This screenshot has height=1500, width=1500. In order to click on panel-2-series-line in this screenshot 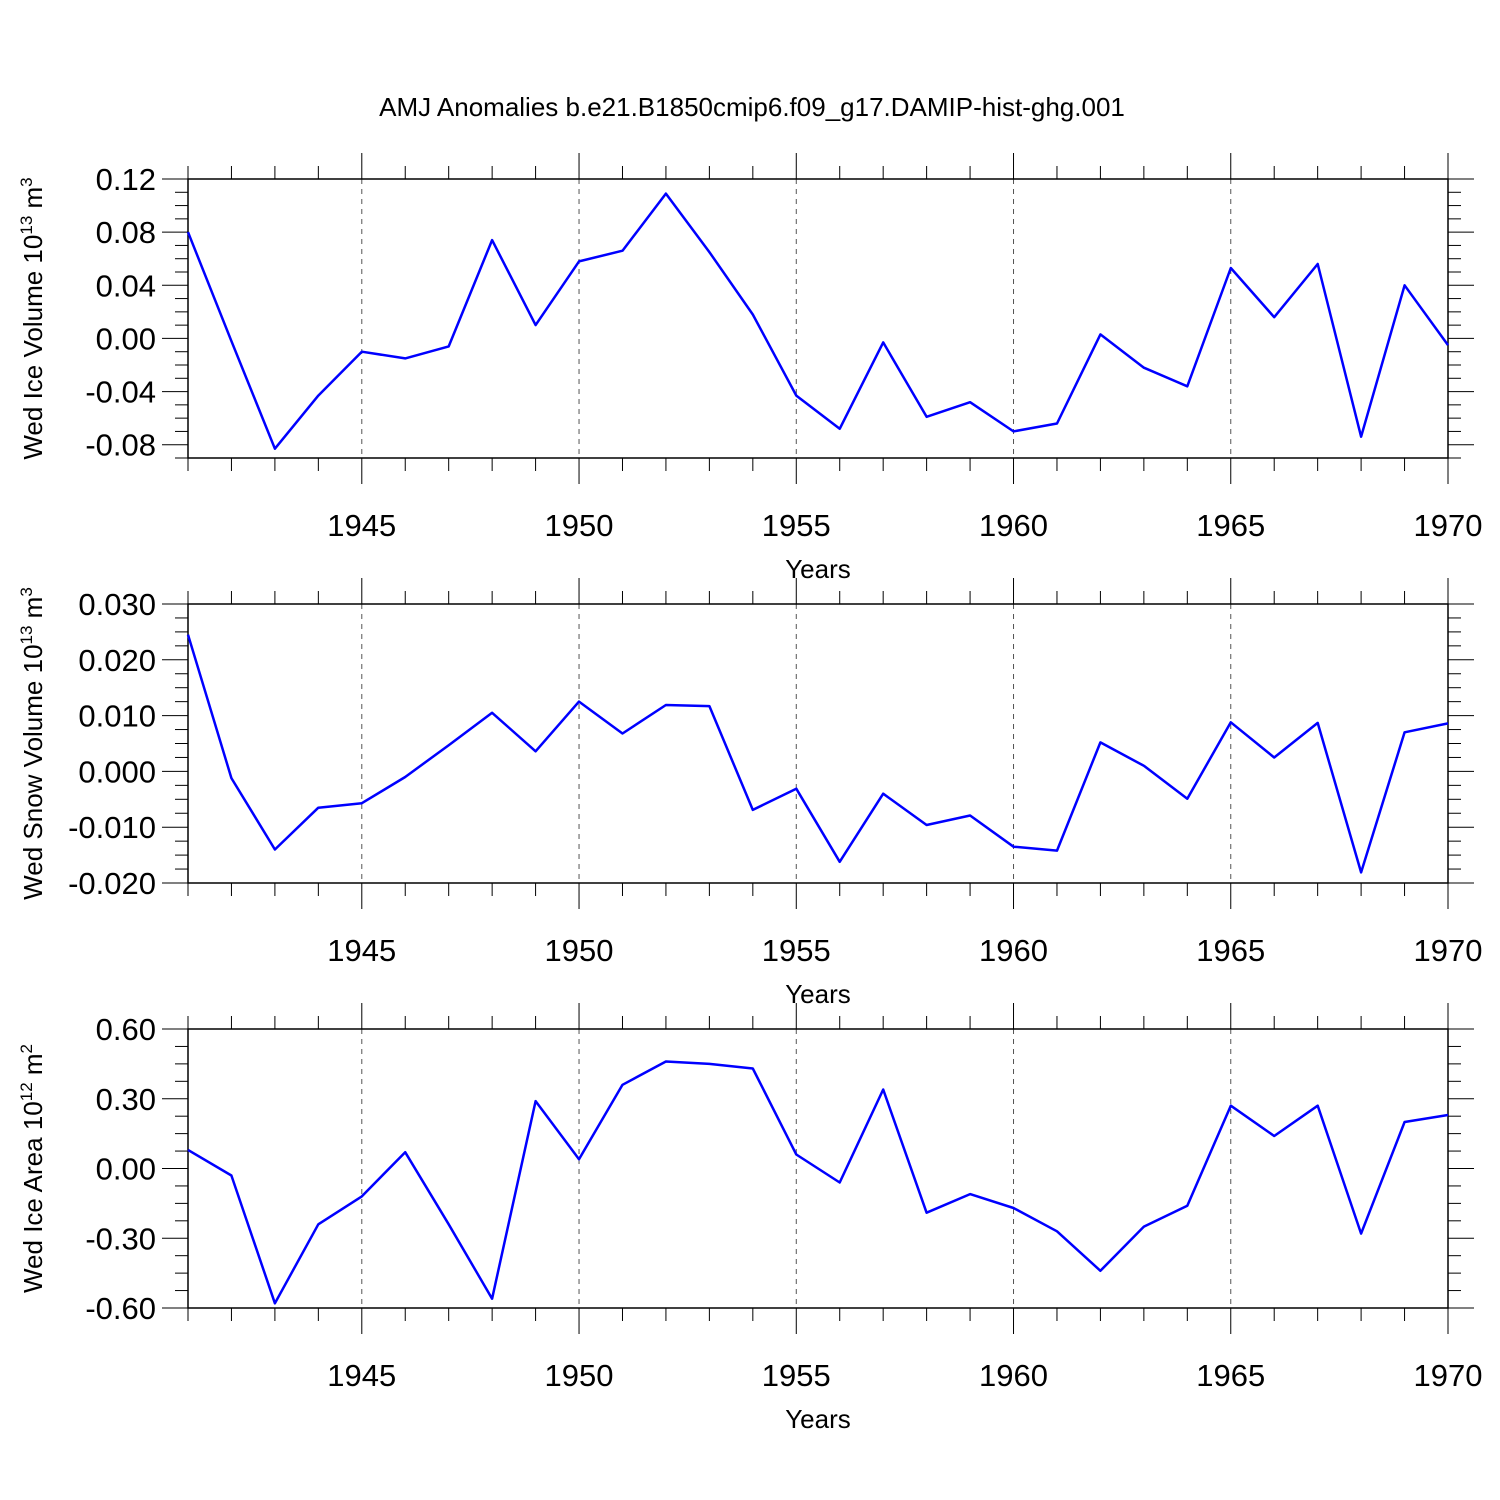, I will do `click(817, 754)`.